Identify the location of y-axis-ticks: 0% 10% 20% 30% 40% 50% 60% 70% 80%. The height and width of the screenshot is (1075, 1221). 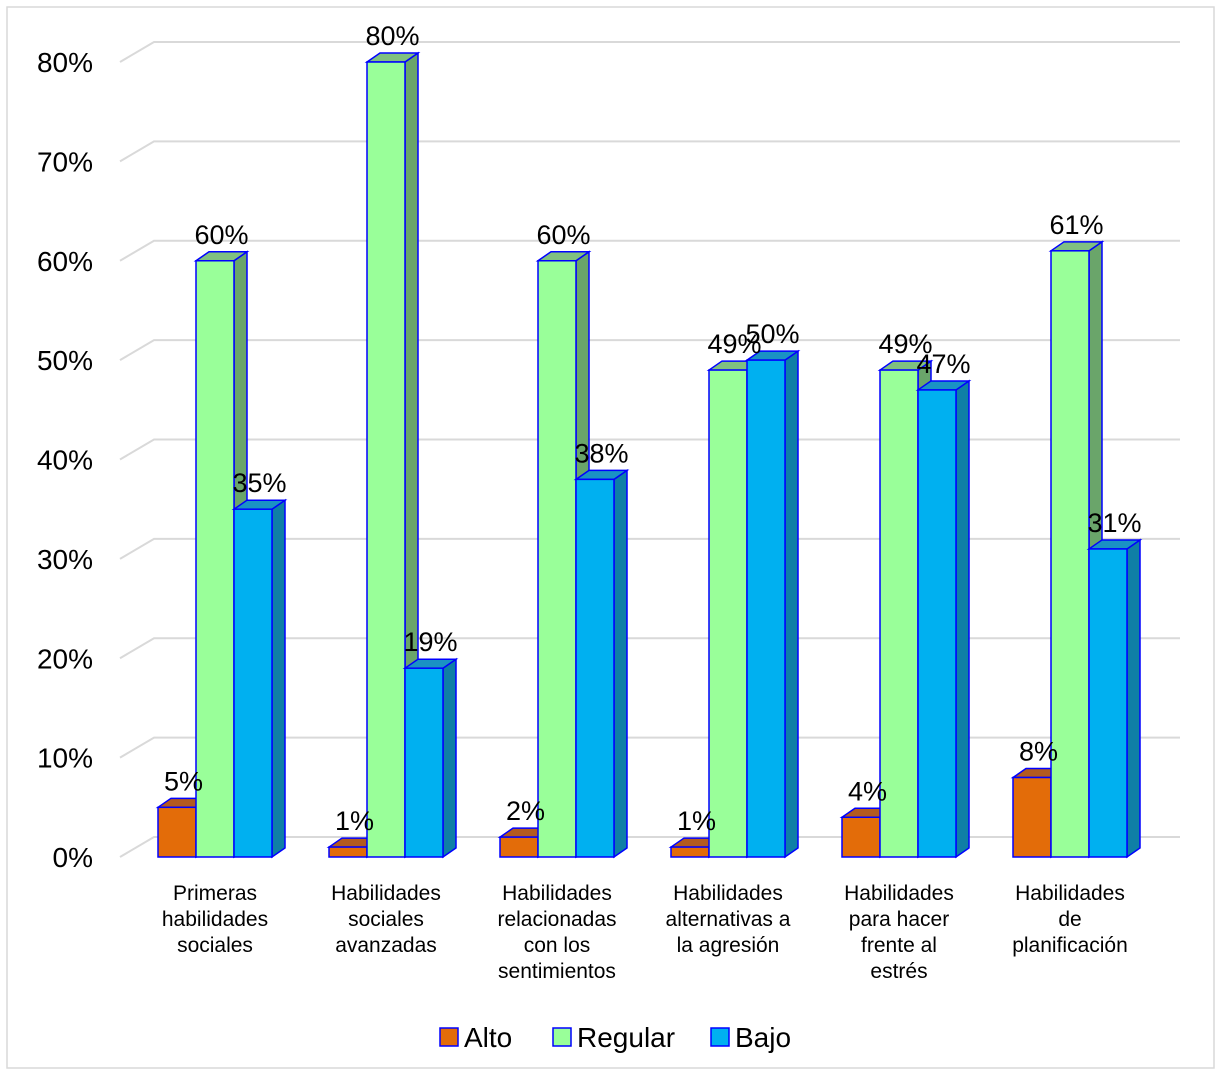
(65, 460).